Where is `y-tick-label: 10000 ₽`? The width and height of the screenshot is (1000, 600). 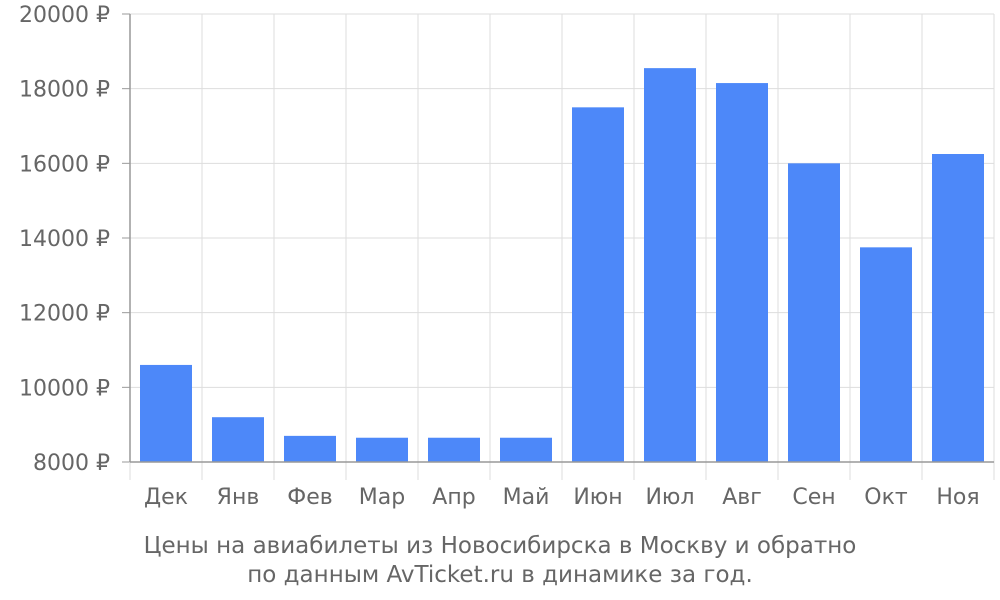
y-tick-label: 10000 ₽ is located at coordinates (64, 388).